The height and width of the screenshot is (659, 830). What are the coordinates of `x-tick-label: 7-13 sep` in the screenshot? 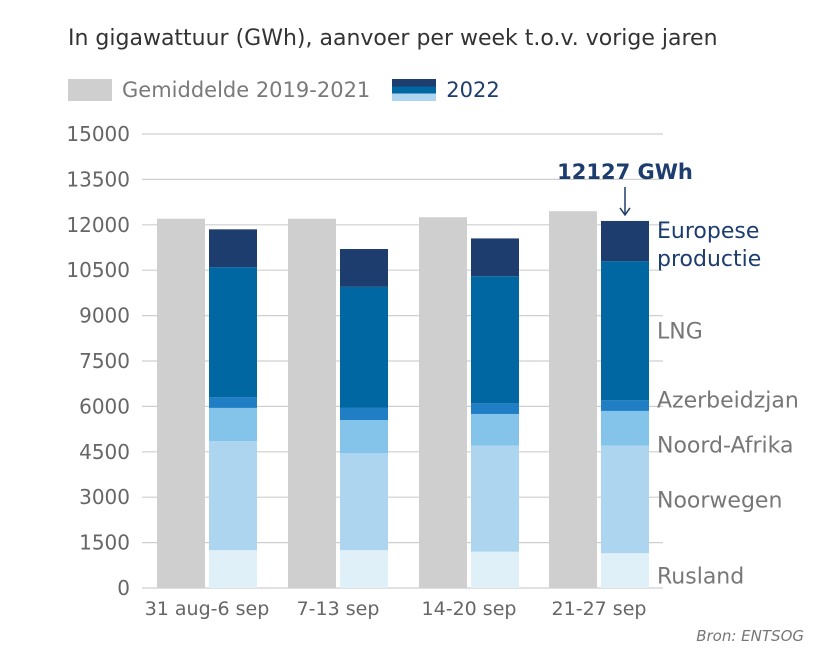 It's located at (338, 609).